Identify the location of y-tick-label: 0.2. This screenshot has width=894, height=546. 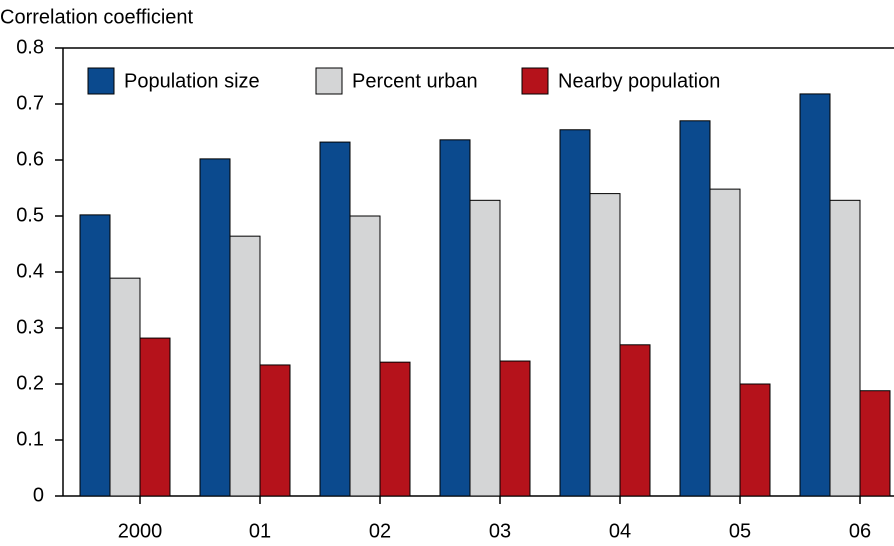
(30, 383).